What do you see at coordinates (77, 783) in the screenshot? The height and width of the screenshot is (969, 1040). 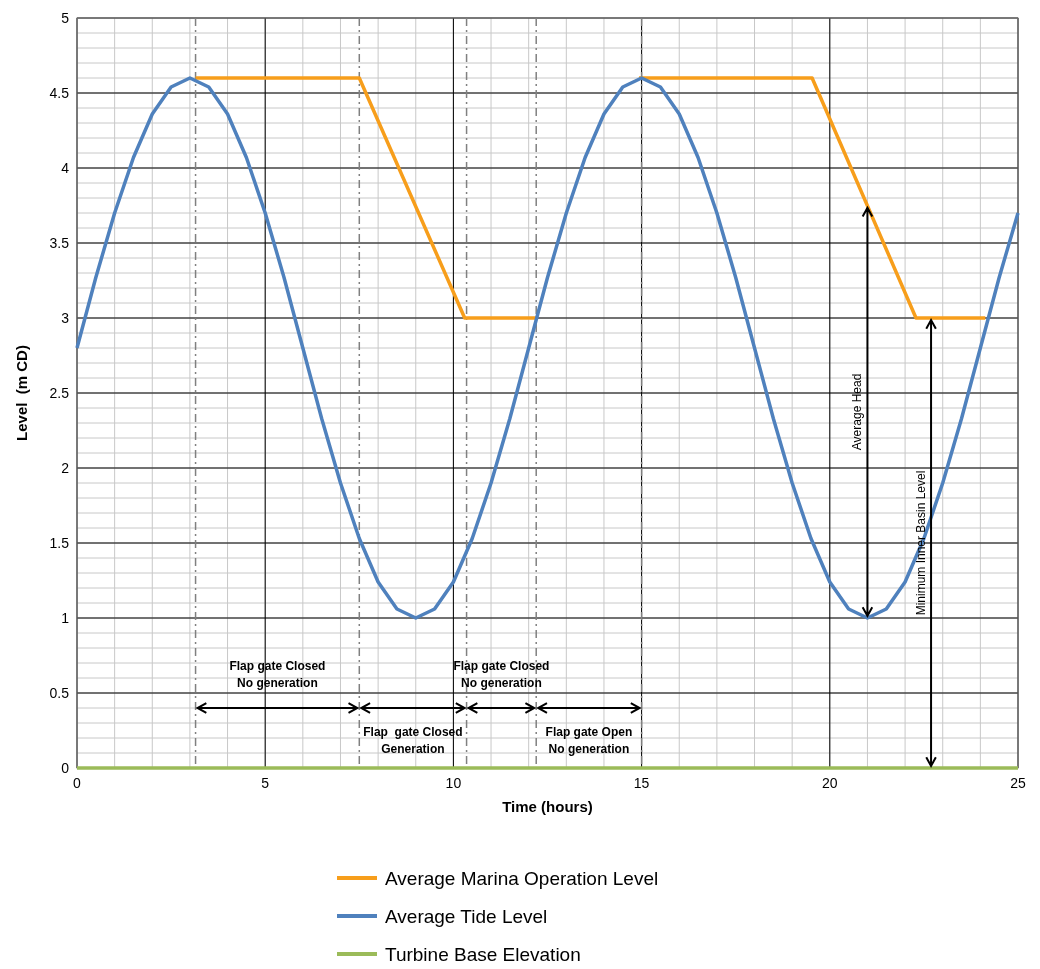 I see `x-tick-label: 0` at bounding box center [77, 783].